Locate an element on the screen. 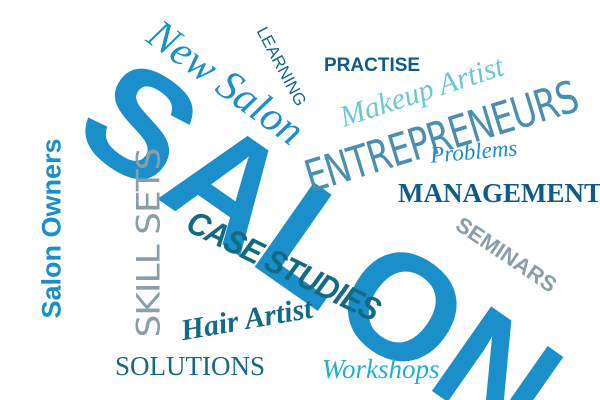 Image resolution: width=600 pixels, height=400 pixels. word-management: MANAGEMENT is located at coordinates (499, 193).